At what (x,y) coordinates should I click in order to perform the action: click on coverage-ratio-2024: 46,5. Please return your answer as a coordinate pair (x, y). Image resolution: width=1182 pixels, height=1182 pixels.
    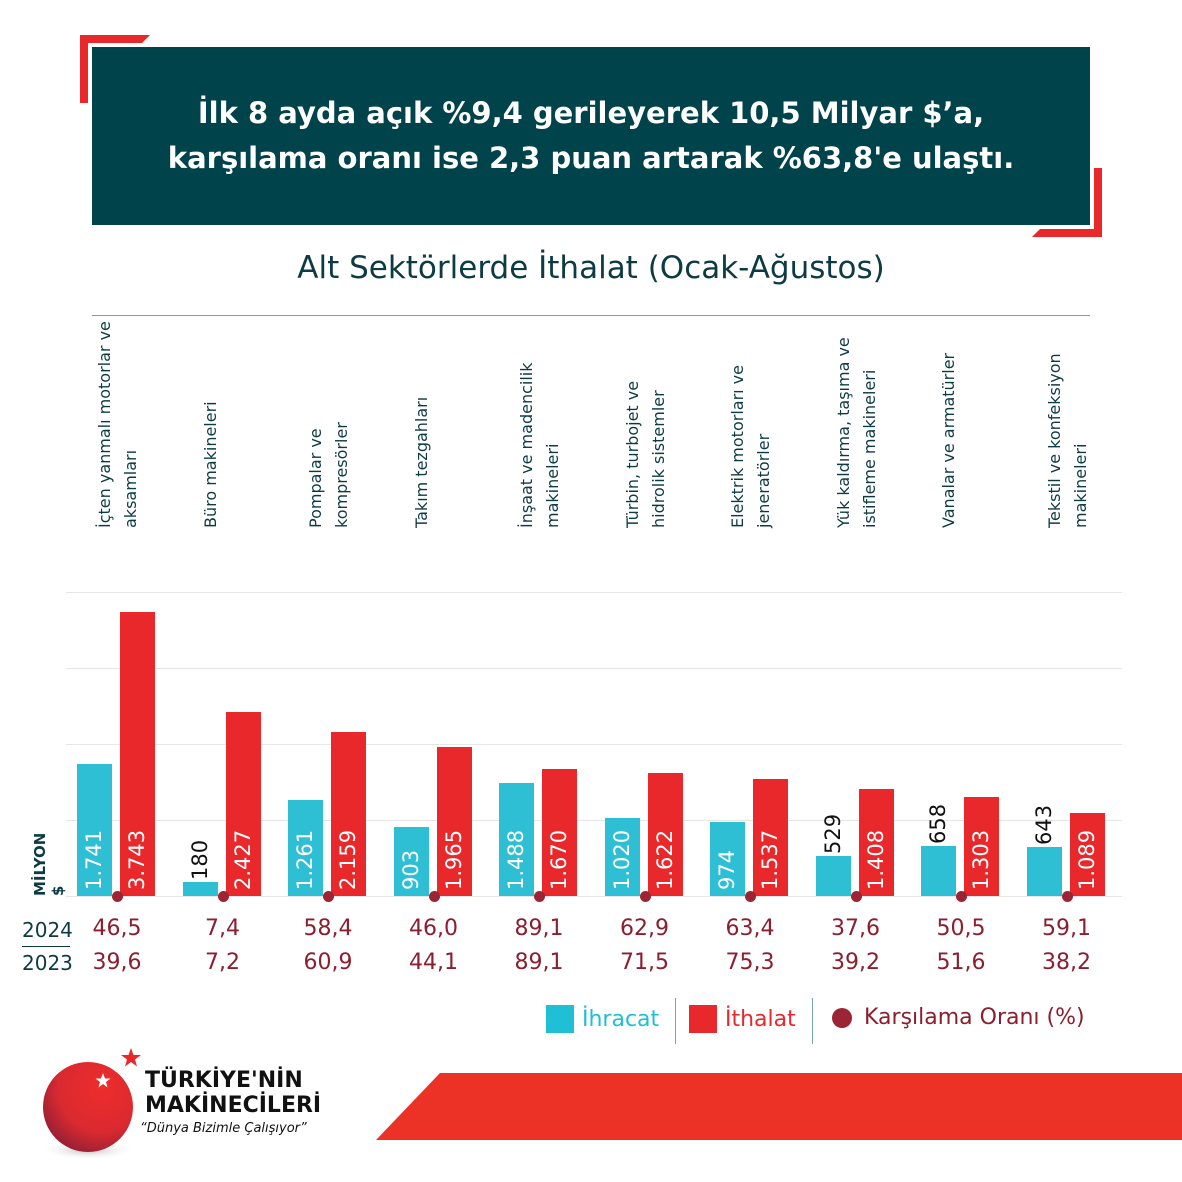
    Looking at the image, I should click on (117, 928).